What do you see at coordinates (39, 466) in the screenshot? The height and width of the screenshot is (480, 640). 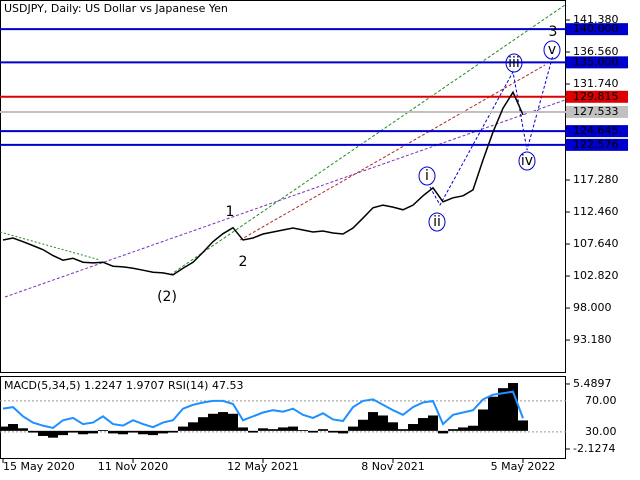 I see `x-tick-label: 15 May 2020` at bounding box center [39, 466].